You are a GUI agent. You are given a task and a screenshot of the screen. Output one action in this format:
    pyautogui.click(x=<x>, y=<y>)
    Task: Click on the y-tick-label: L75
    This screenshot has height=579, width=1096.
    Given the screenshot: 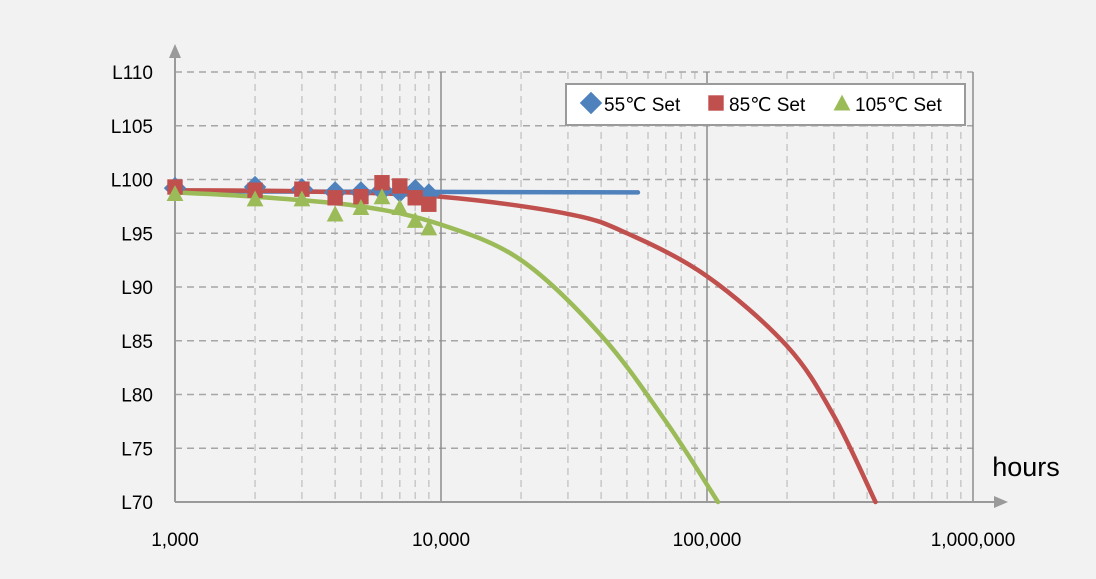 What is the action you would take?
    pyautogui.click(x=137, y=449)
    